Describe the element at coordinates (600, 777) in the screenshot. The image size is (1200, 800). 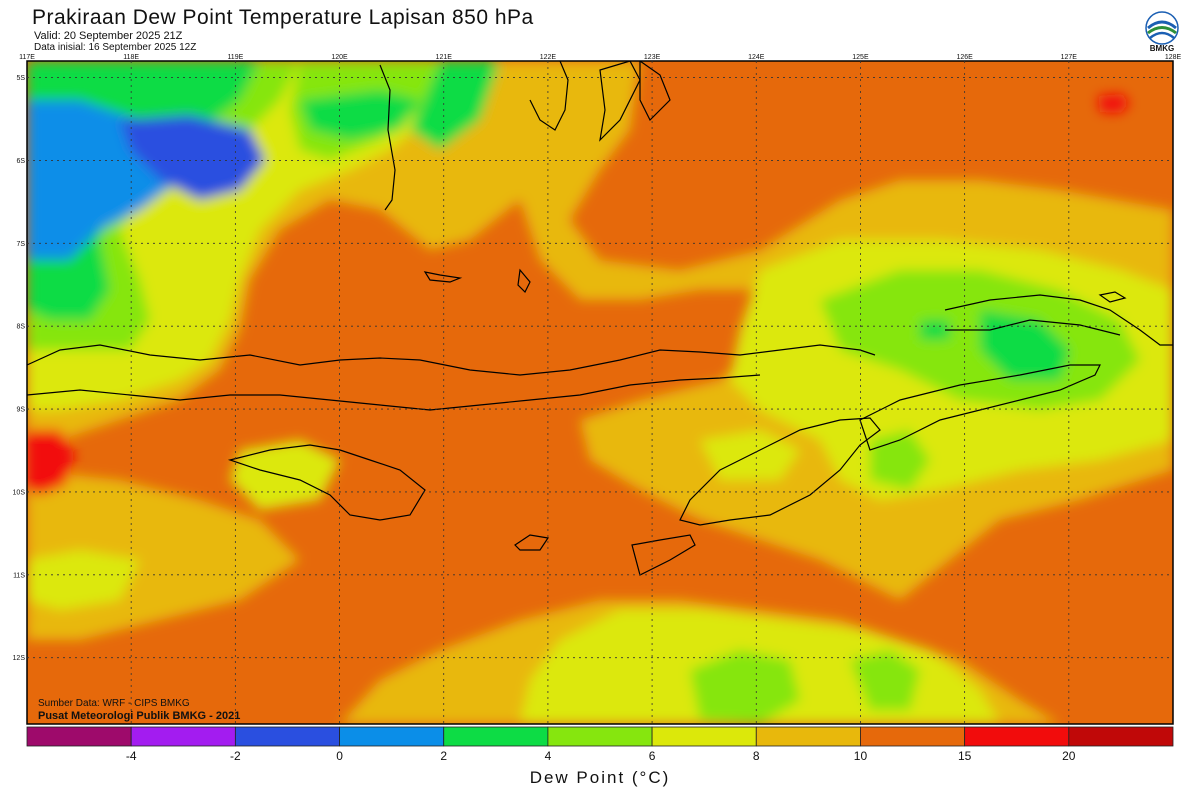
I see `colorbar-unit-label: Dew Point (°C)` at that location.